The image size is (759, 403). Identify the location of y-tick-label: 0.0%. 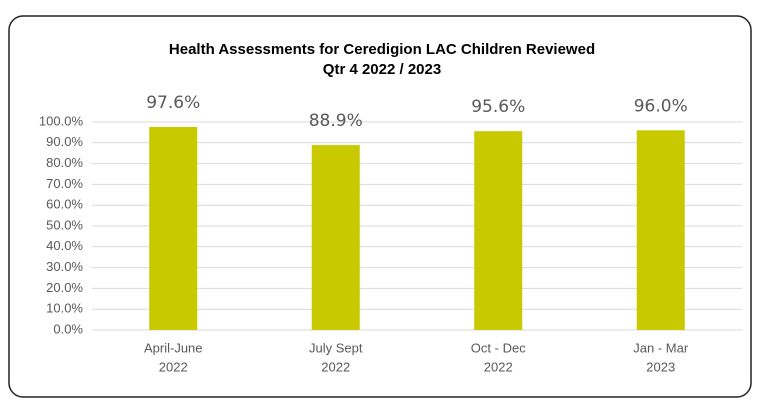
(68, 328).